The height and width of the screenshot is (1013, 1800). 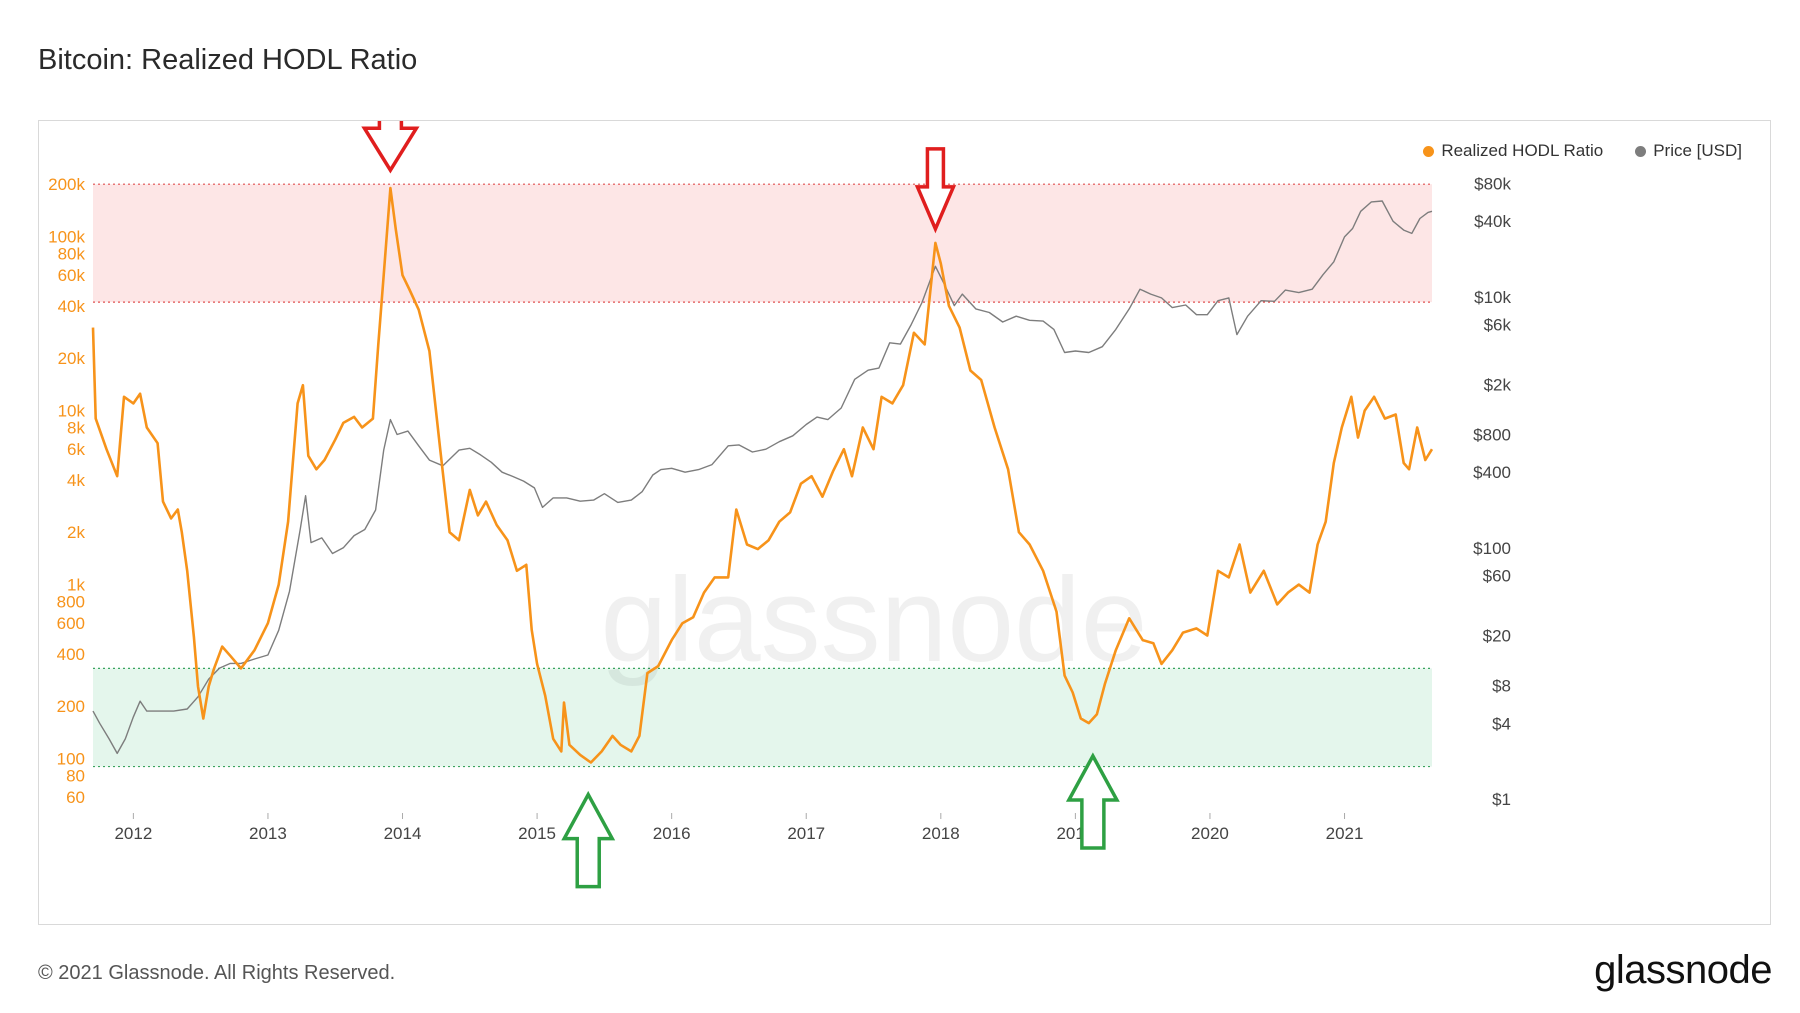 What do you see at coordinates (76, 449) in the screenshot?
I see `y-left-tick-label: 6k` at bounding box center [76, 449].